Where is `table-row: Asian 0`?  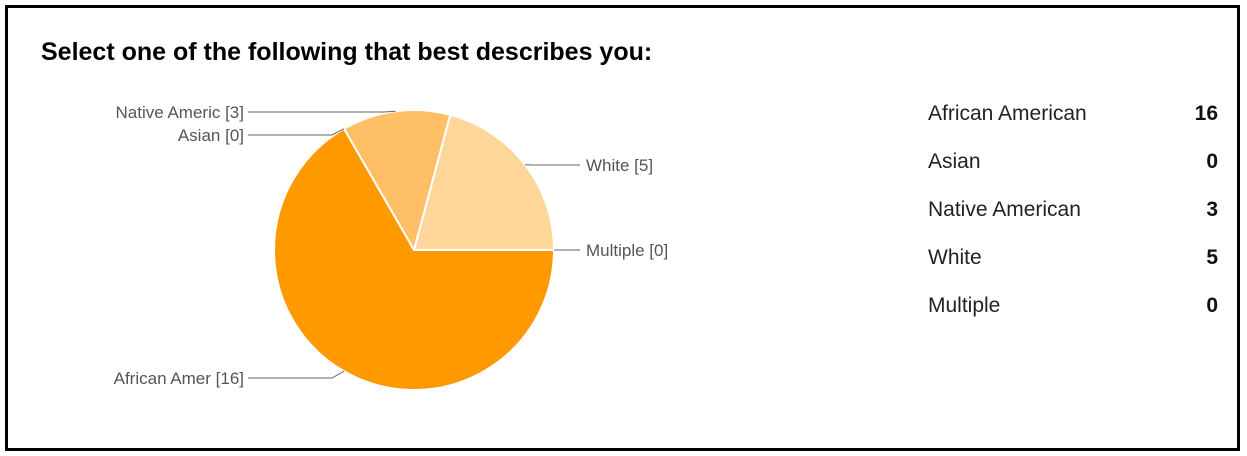 table-row: Asian 0 is located at coordinates (1073, 162).